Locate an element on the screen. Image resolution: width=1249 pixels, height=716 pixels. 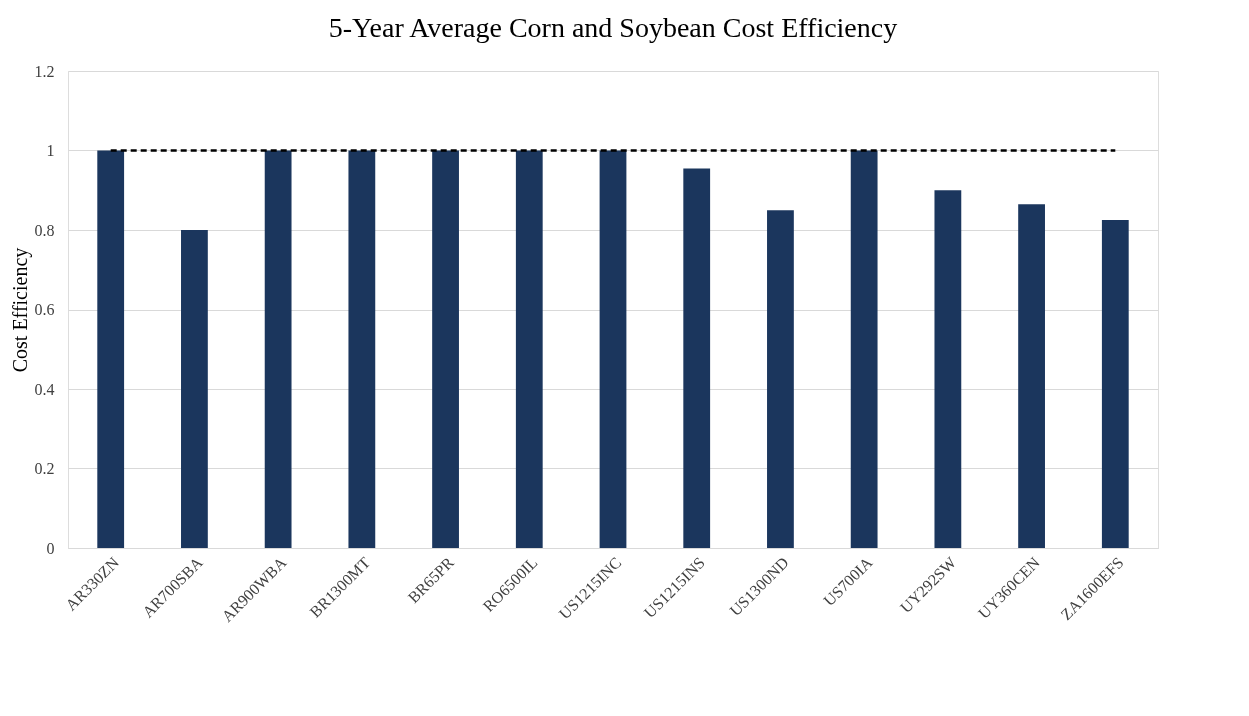
y-tick-label: 0.4 is located at coordinates (44, 389).